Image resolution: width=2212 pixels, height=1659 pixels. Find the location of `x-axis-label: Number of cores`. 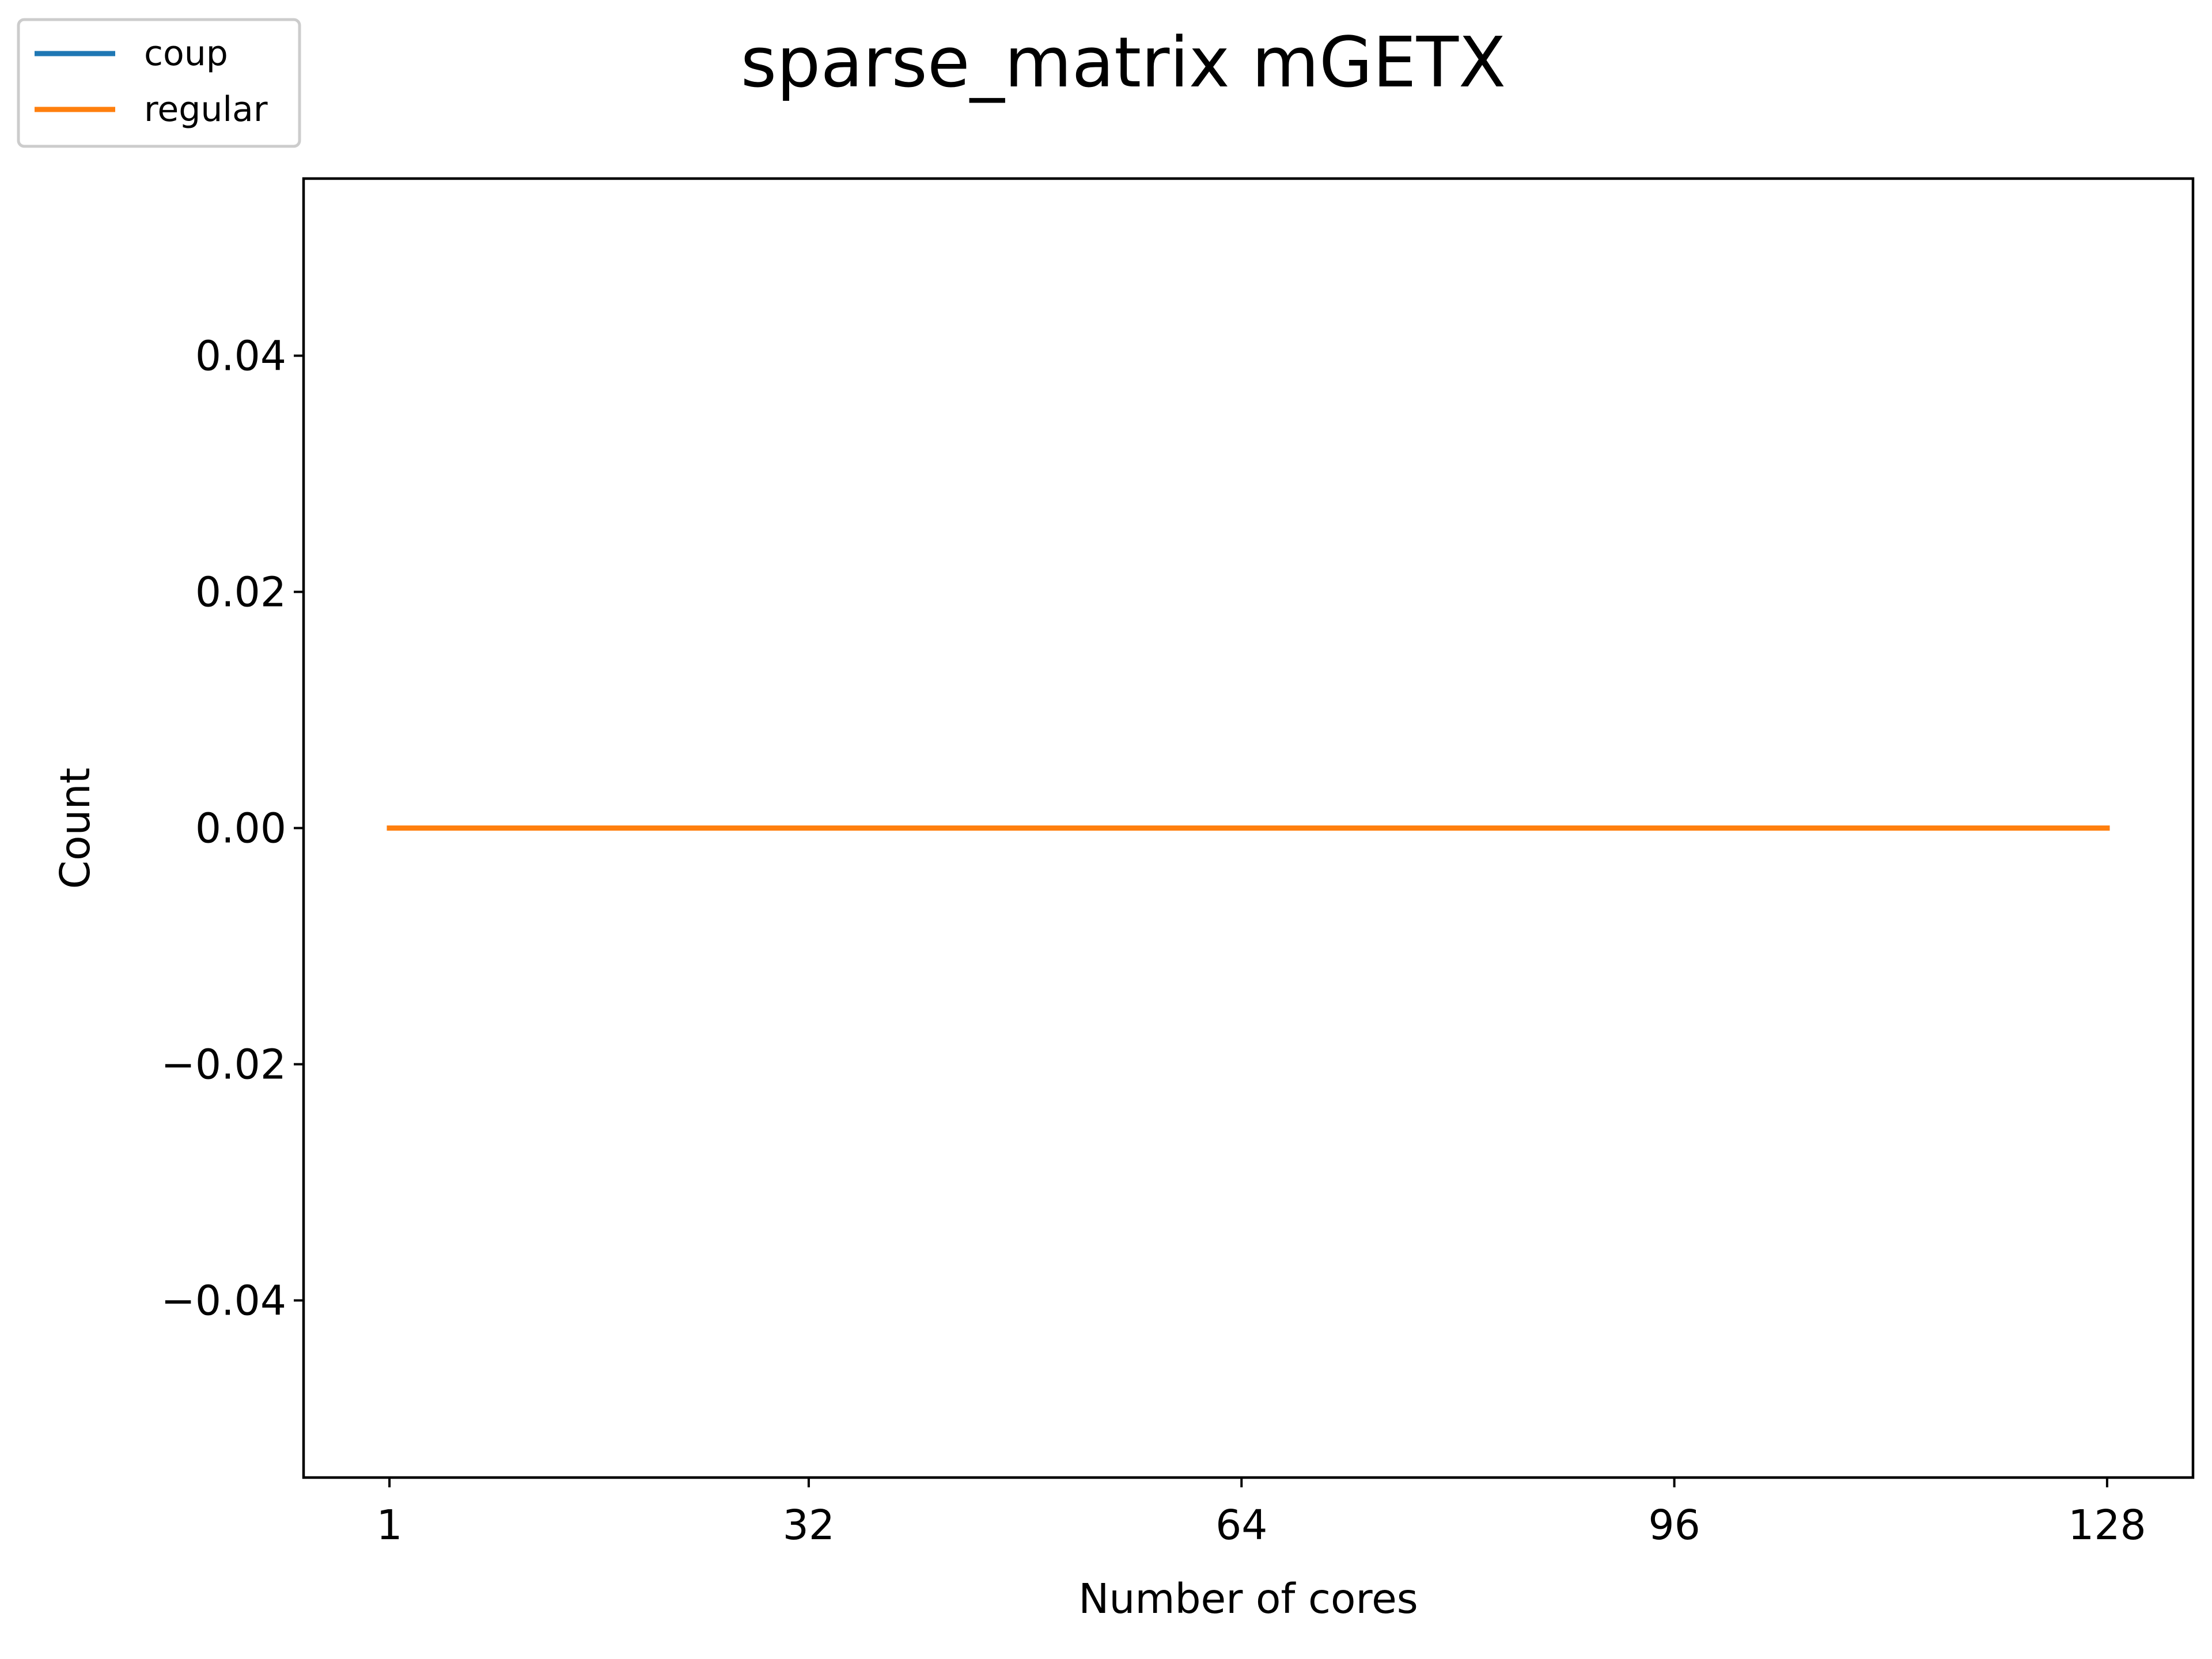

x-axis-label: Number of cores is located at coordinates (1248, 1599).